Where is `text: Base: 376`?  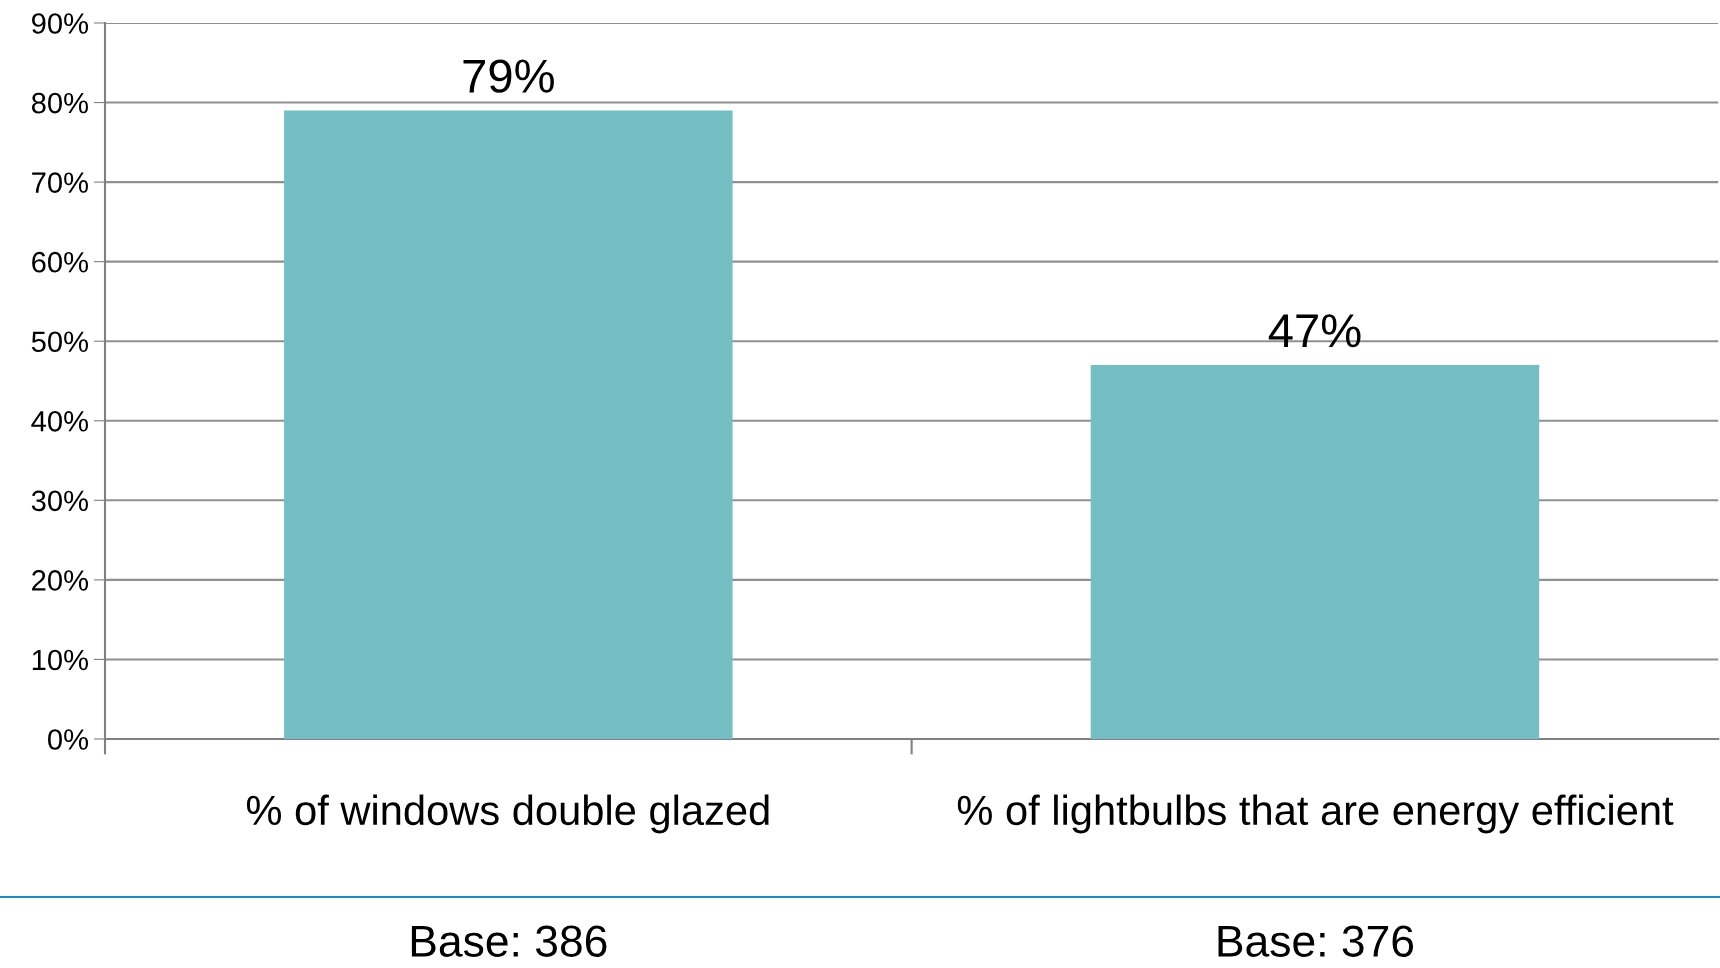 text: Base: 376 is located at coordinates (1316, 941).